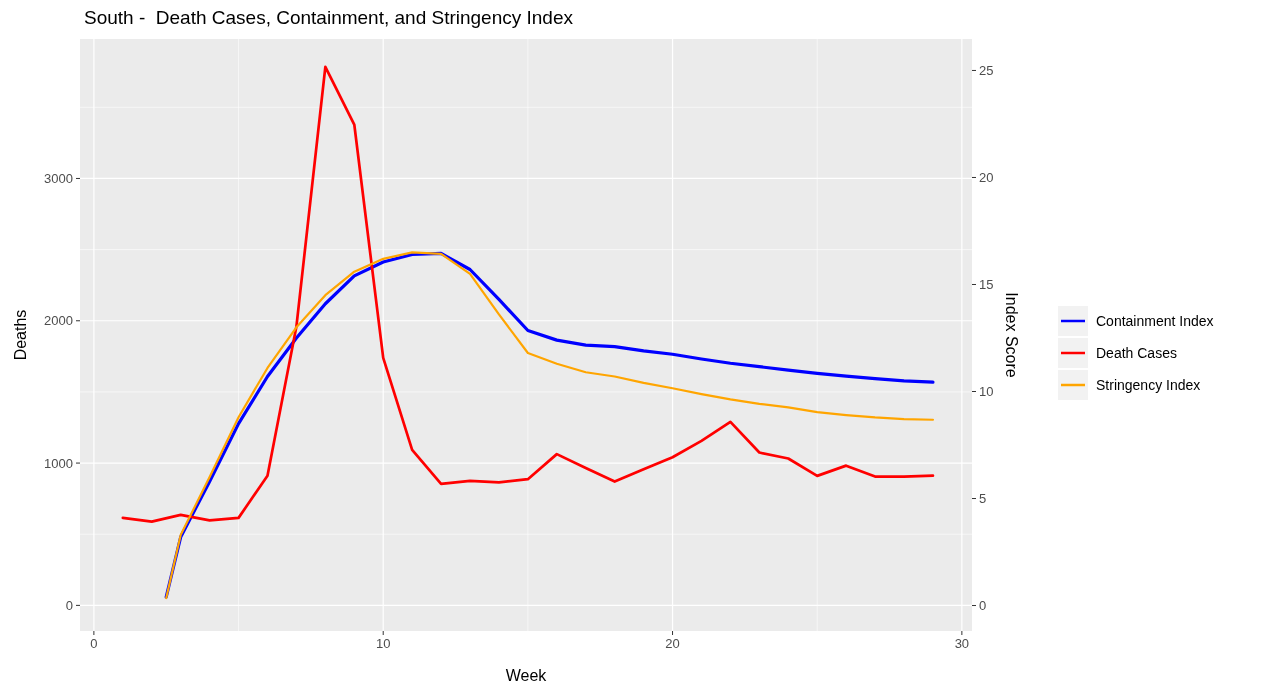 This screenshot has height=689, width=1261. Describe the element at coordinates (983, 606) in the screenshot. I see `y2-tick-label: 0` at that location.